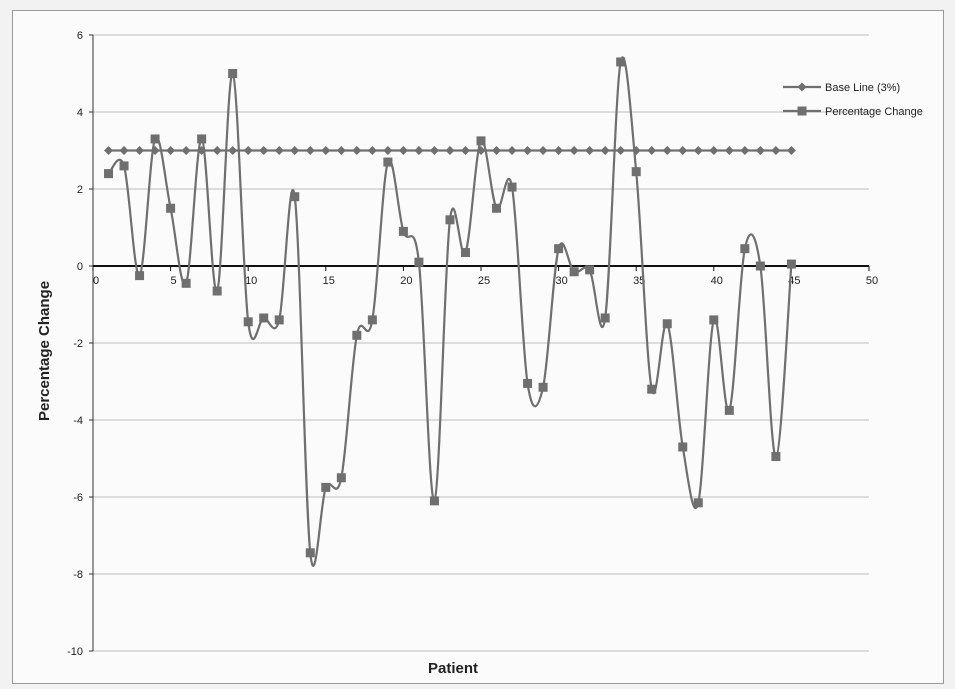  What do you see at coordinates (78, 498) in the screenshot?
I see `y-tick-label: -6` at bounding box center [78, 498].